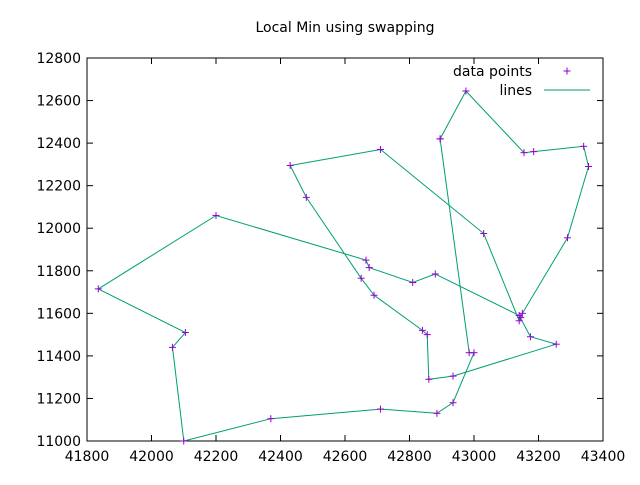  Describe the element at coordinates (521, 81) in the screenshot. I see `legend: data points lines` at that location.